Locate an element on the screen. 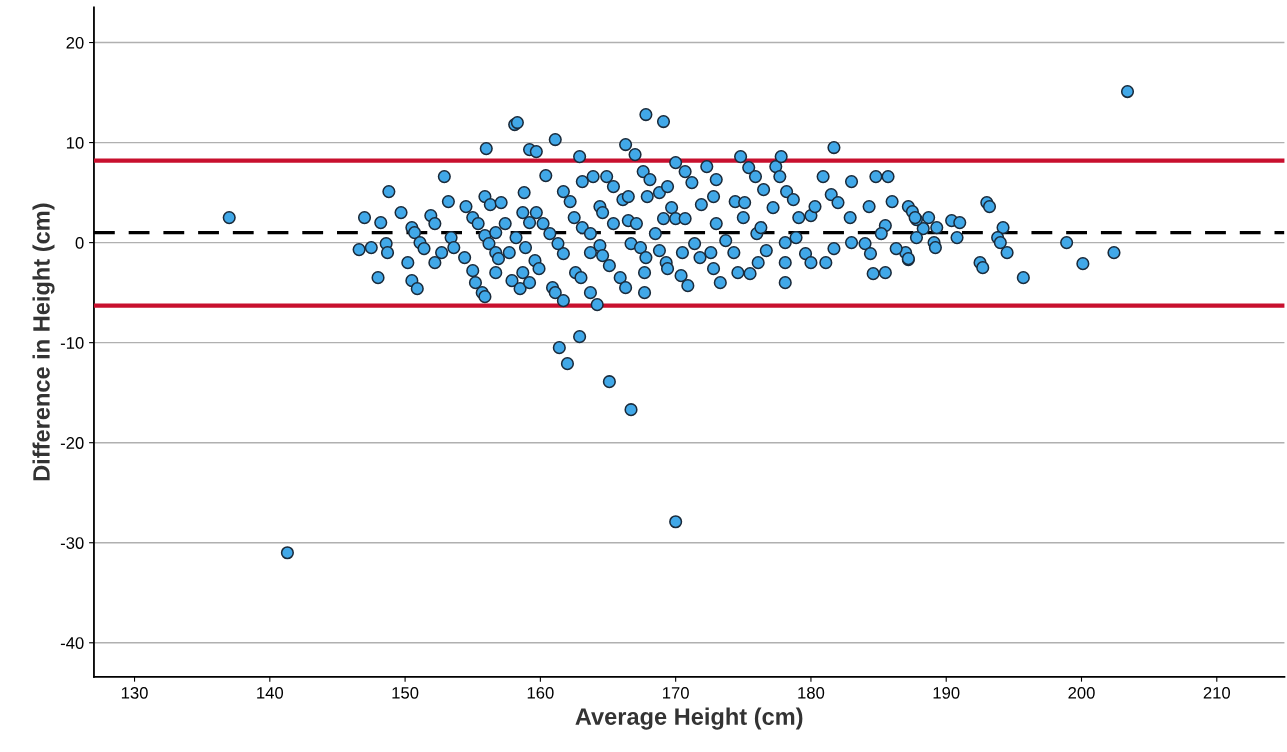  y-tick-label: -10 is located at coordinates (72, 343).